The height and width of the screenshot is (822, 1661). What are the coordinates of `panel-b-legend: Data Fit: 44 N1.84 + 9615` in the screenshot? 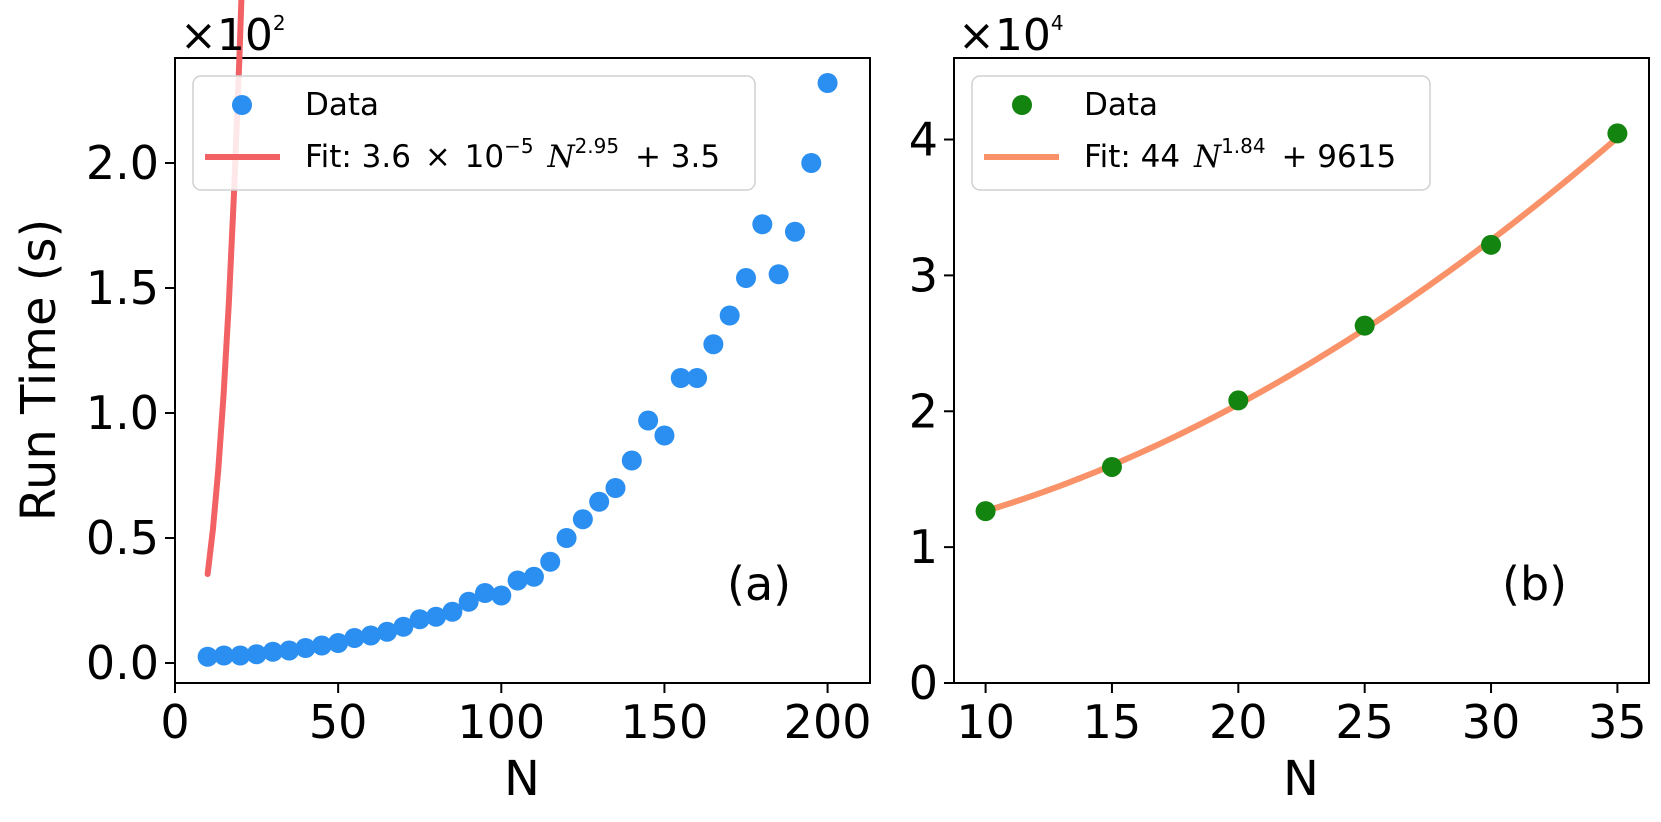 It's located at (1201, 133).